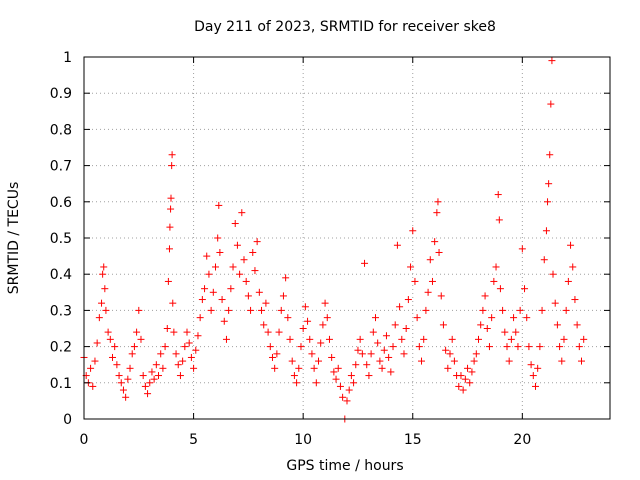 Image resolution: width=640 pixels, height=480 pixels. I want to click on x-axis-label: GPS time / hours, so click(344, 466).